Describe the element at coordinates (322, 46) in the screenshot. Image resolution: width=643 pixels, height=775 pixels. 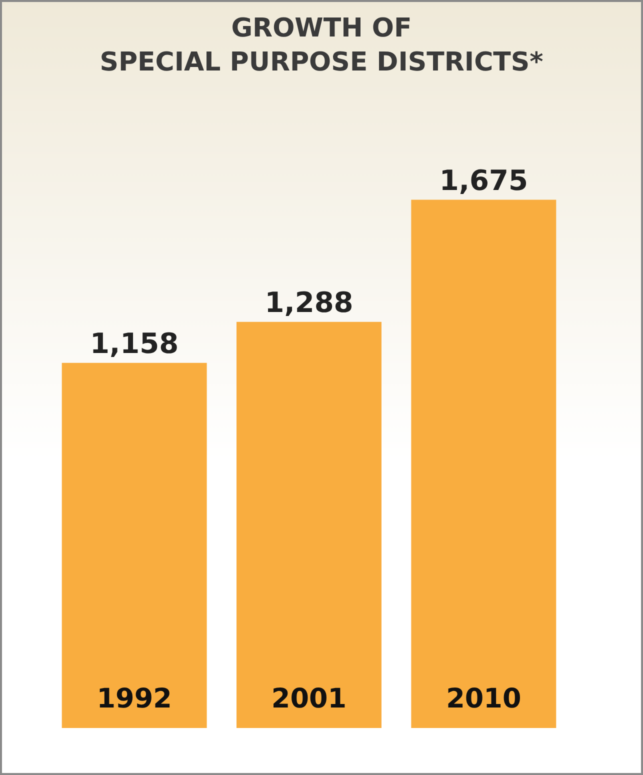
I see `chart-title: GROWTH OF SPECIAL PURPOSE DISTRICTS*` at that location.